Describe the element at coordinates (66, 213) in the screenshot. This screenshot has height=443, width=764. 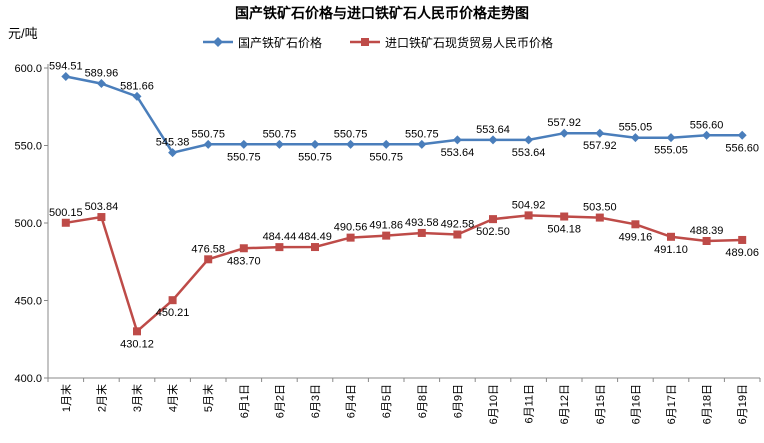
I see `data-label: 500.15` at that location.